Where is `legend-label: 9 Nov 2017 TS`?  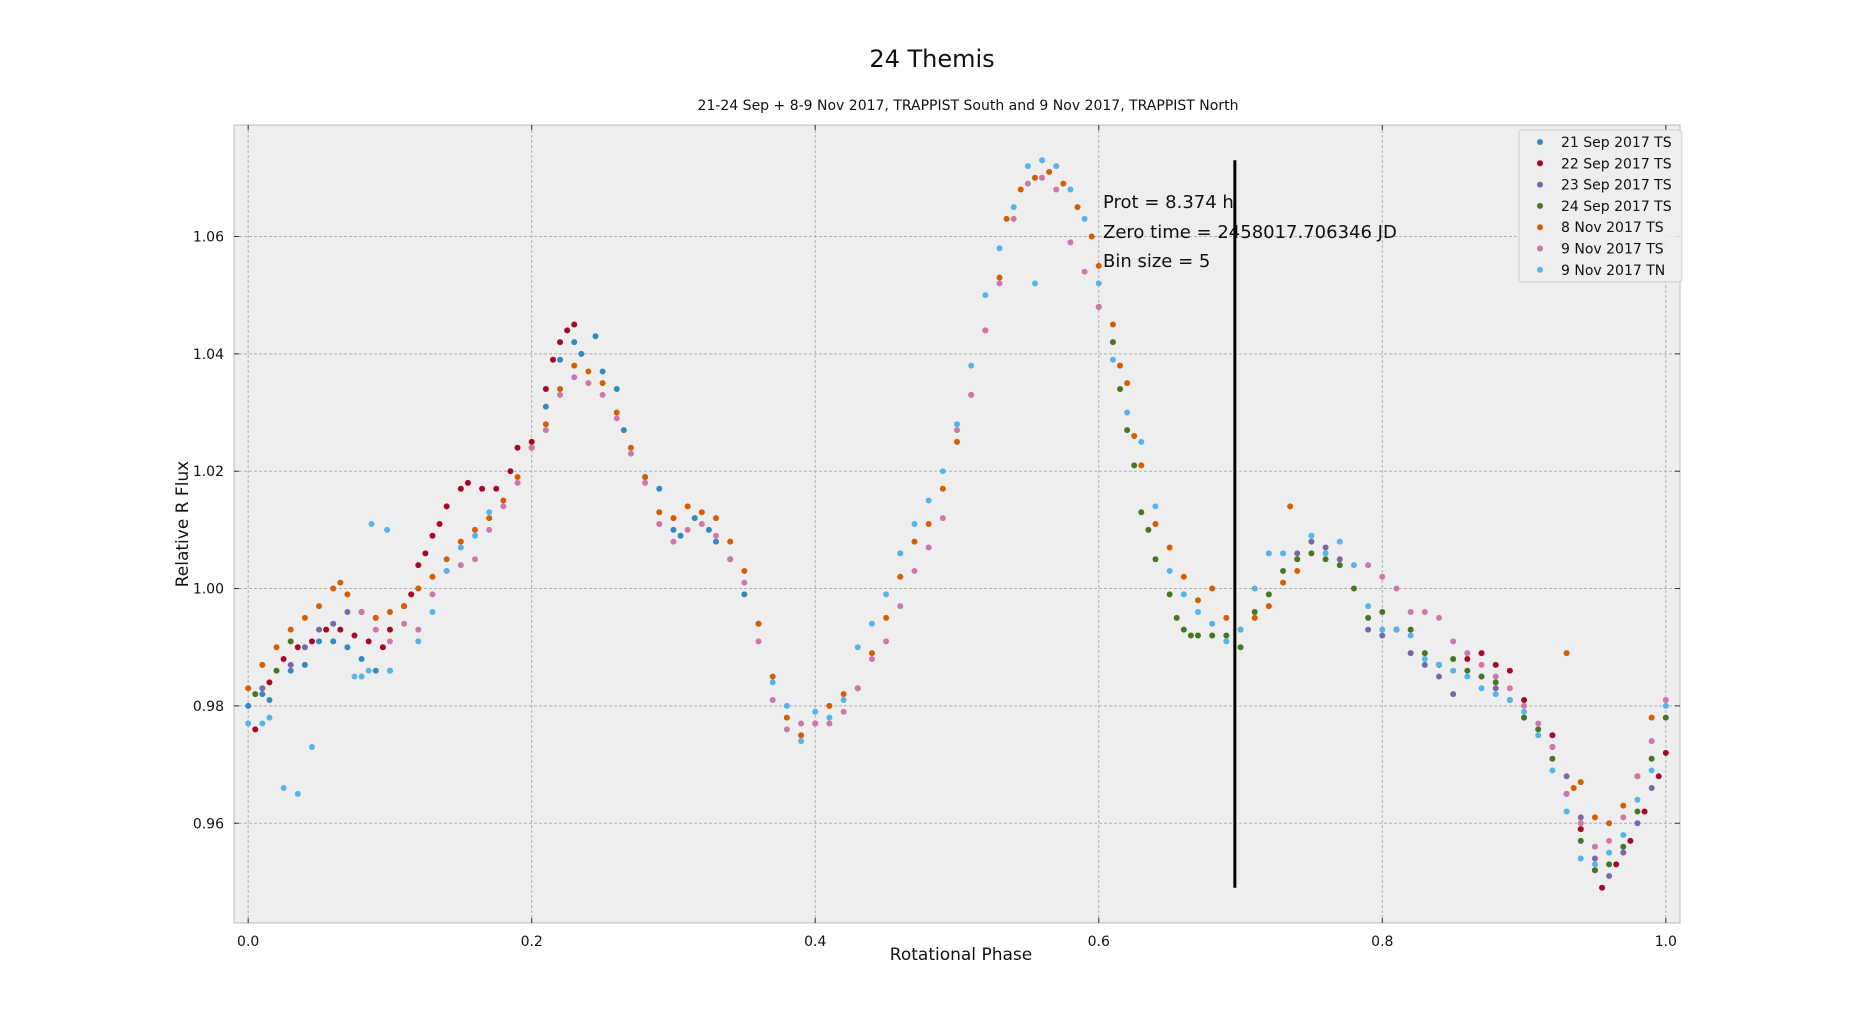
legend-label: 9 Nov 2017 TS is located at coordinates (1612, 250).